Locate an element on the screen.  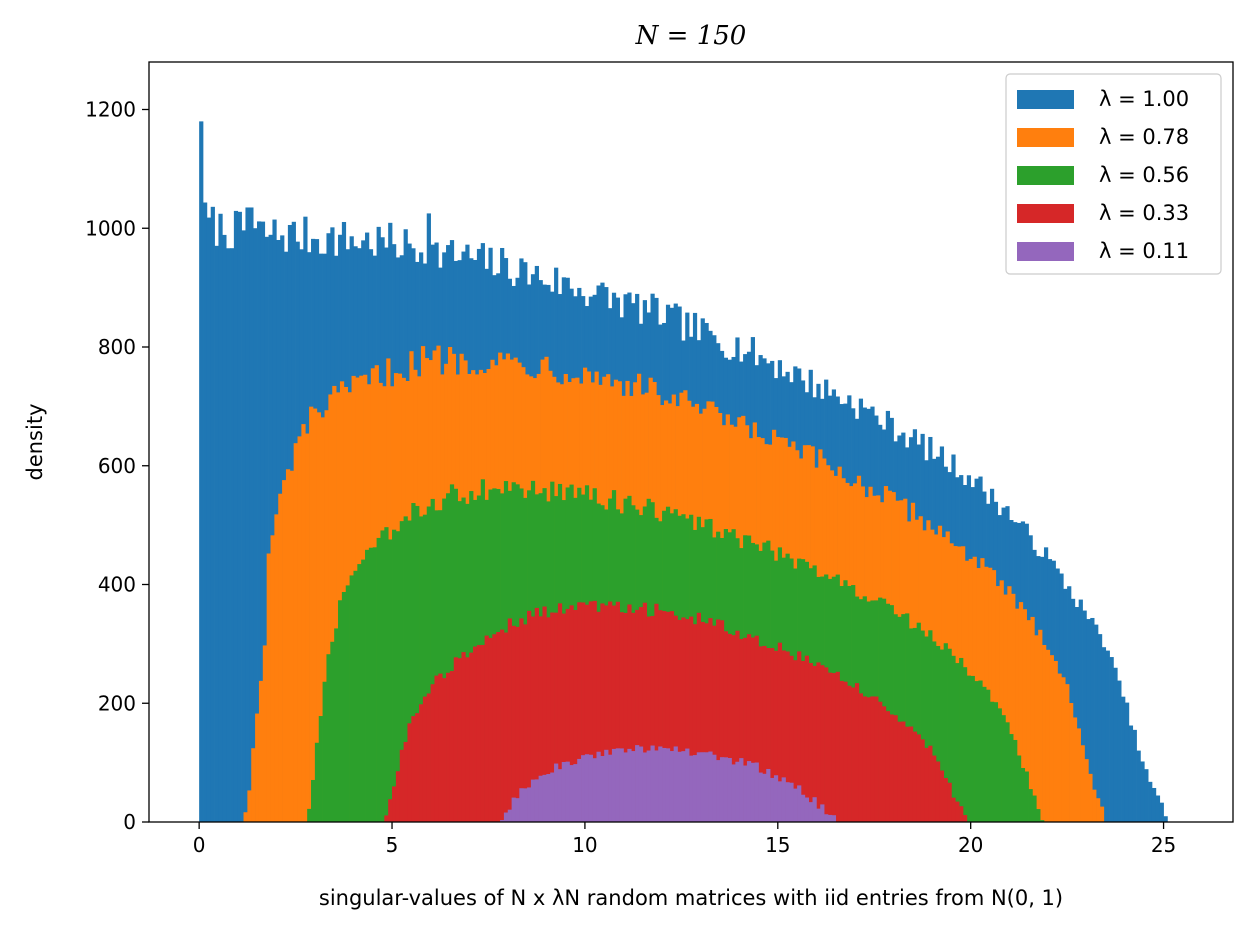
y-tick-label: 1000 is located at coordinates (110, 228).